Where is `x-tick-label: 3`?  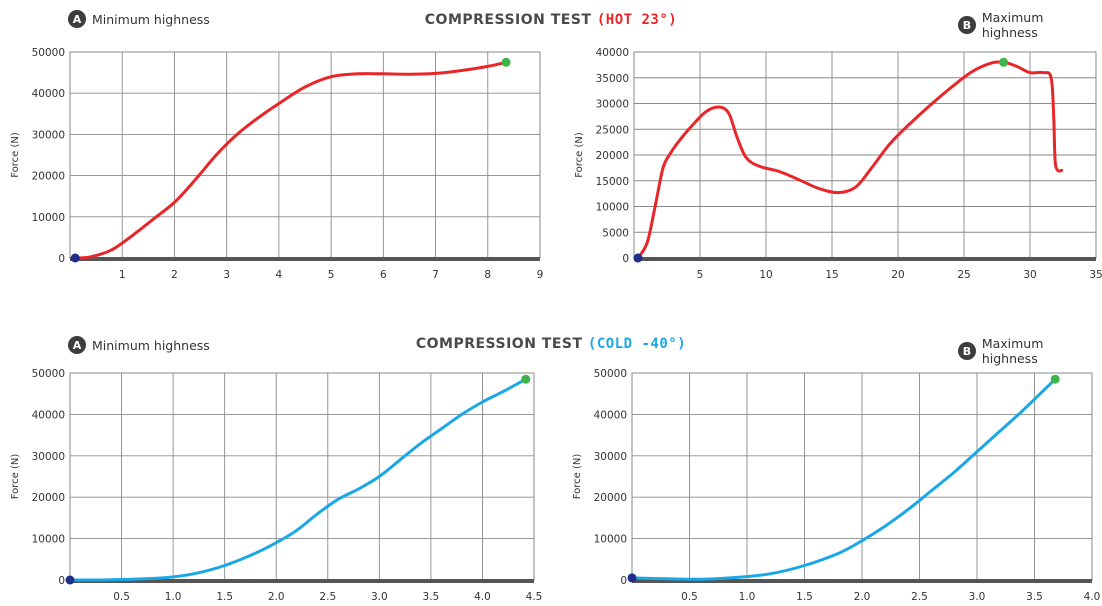 x-tick-label: 3 is located at coordinates (226, 275).